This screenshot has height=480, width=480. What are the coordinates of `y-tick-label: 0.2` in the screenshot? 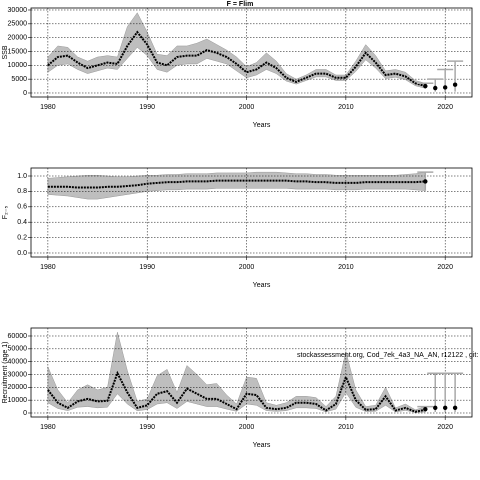 It's located at (22, 237).